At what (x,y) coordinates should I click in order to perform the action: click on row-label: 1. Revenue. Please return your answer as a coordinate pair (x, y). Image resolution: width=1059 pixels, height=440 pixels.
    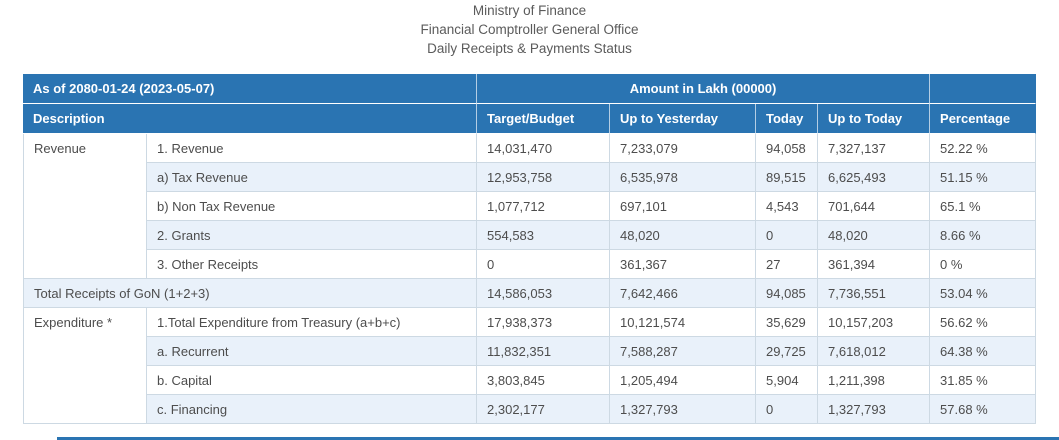
    Looking at the image, I should click on (312, 148).